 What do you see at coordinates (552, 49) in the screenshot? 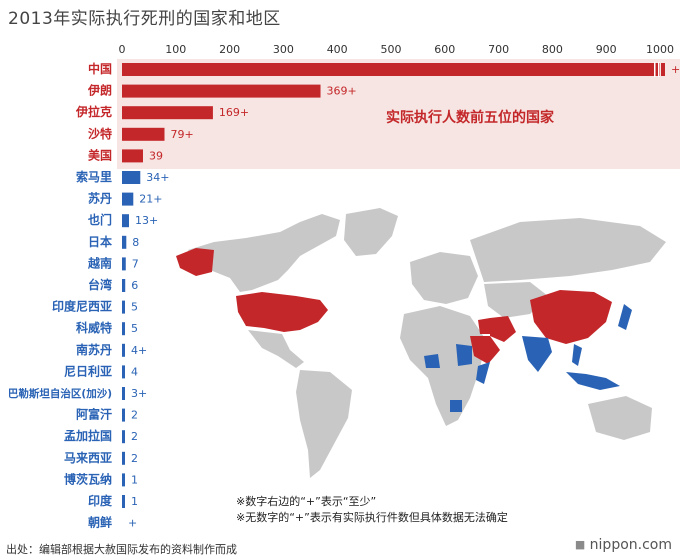
I see `x-tick-label: 800` at bounding box center [552, 49].